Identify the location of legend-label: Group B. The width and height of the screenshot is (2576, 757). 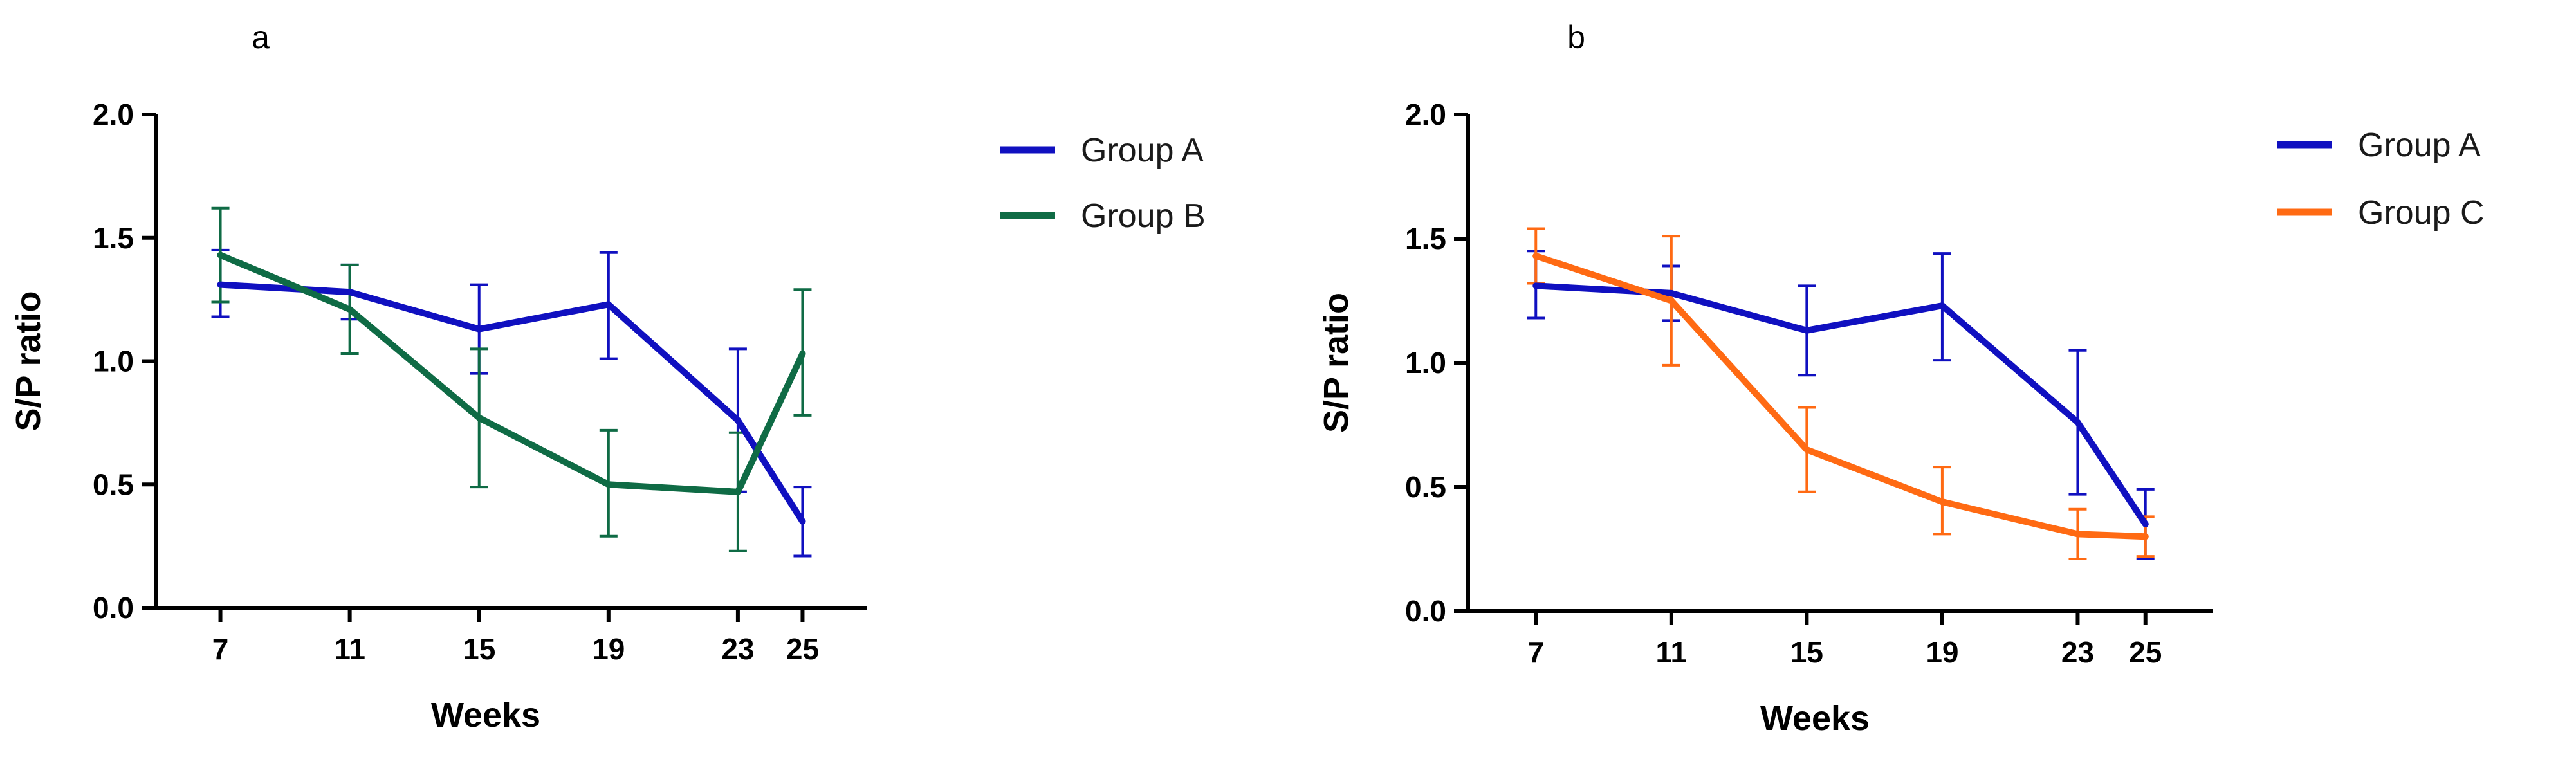
(1143, 216).